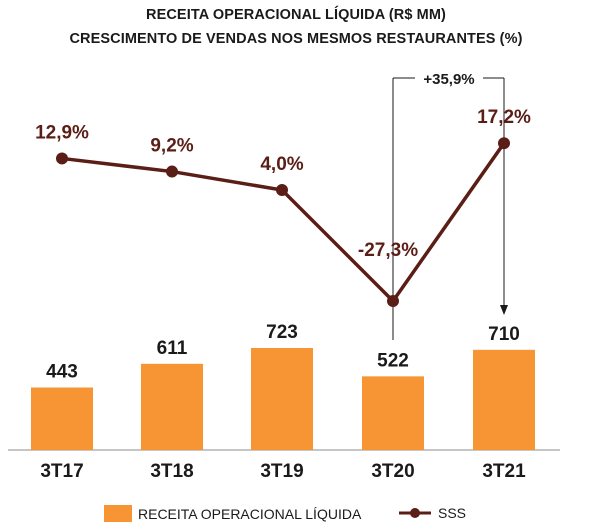 The width and height of the screenshot is (592, 532). Describe the element at coordinates (171, 471) in the screenshot. I see `x-tick-3T18: 3T18` at that location.